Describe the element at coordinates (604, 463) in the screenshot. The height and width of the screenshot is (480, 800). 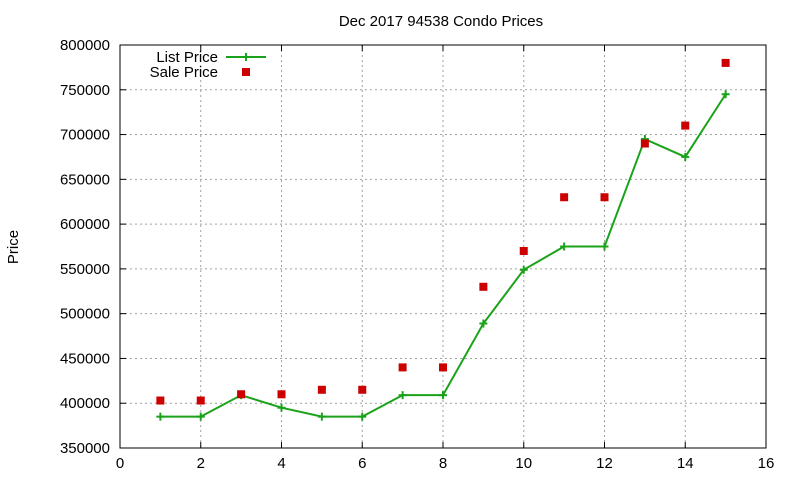
I see `x-tick-label: 12` at that location.